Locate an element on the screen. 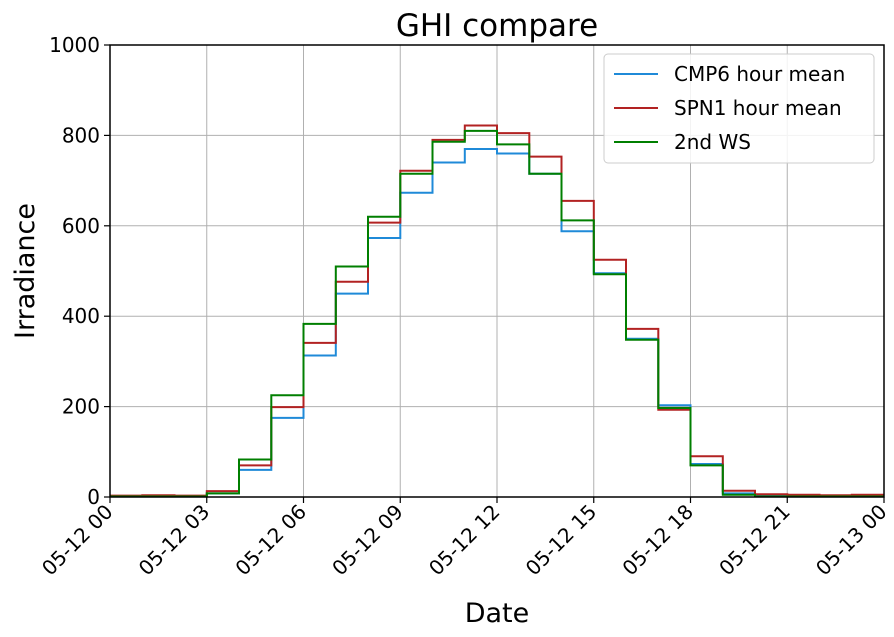 The width and height of the screenshot is (894, 637). y-tick-label: 0 is located at coordinates (93, 497).